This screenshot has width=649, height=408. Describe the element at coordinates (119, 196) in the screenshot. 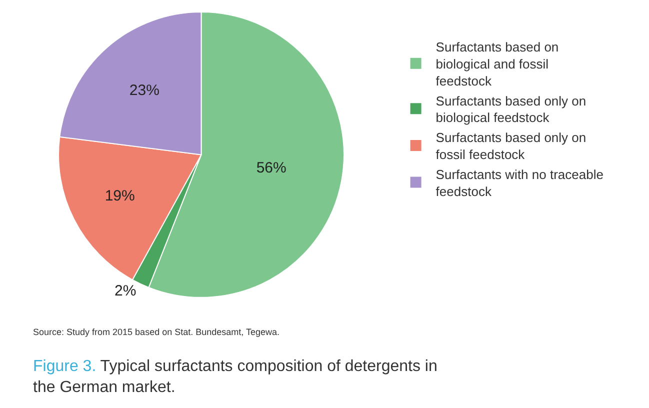

I see `data-label: 19%` at that location.